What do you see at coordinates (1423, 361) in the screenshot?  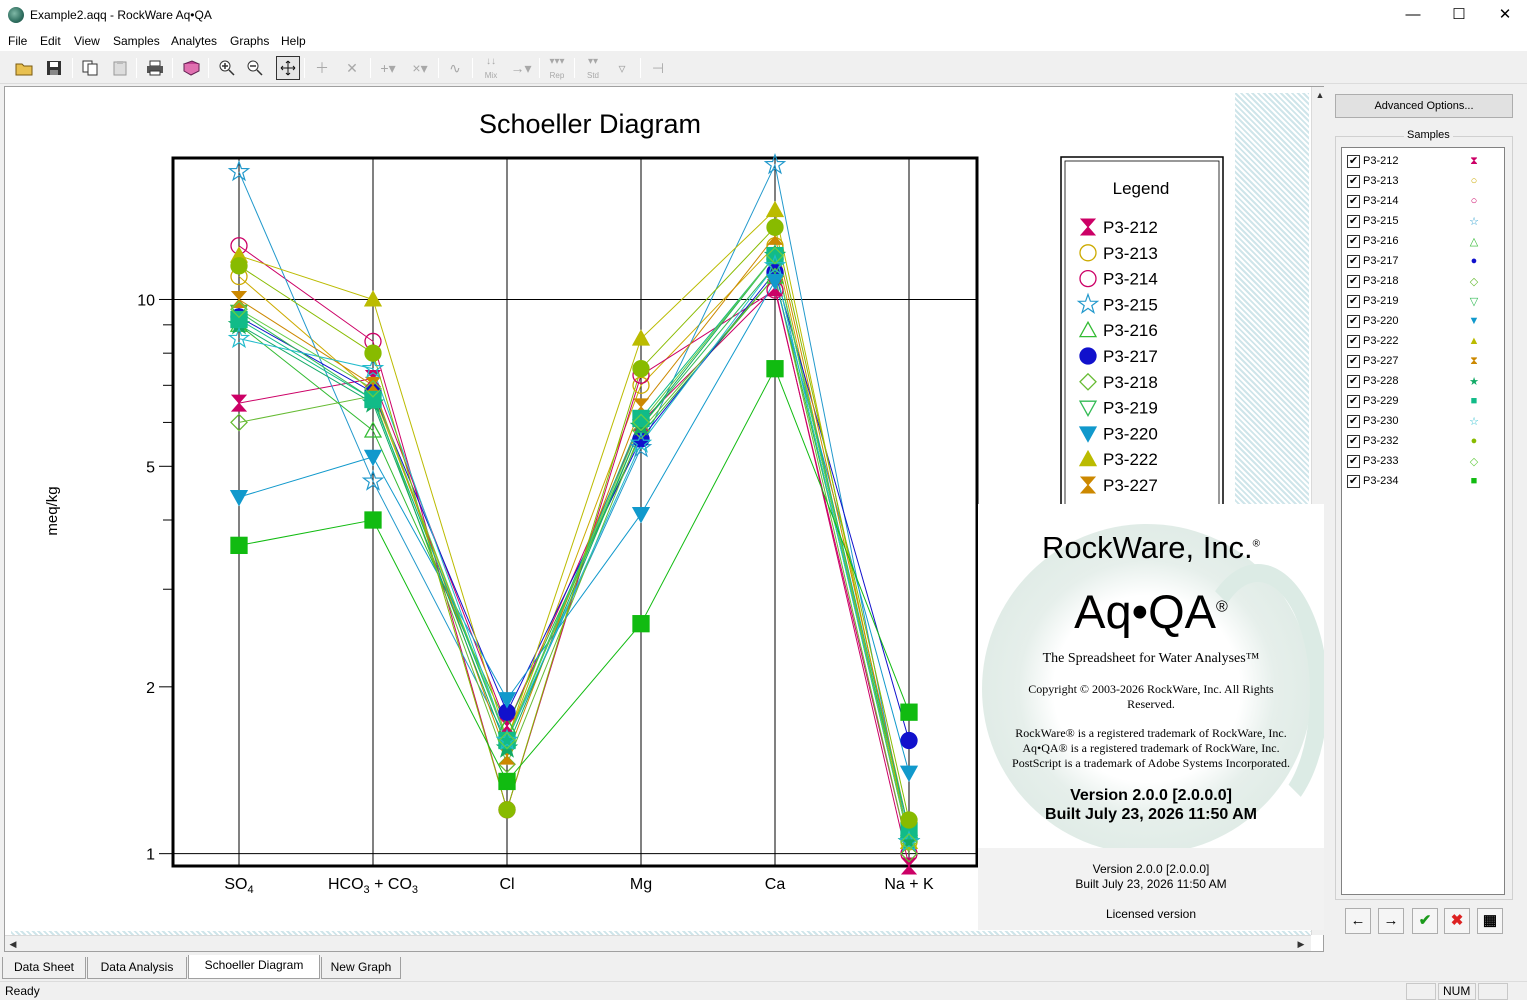 I see `sample-row: ✔ P3-227 ⧗` at bounding box center [1423, 361].